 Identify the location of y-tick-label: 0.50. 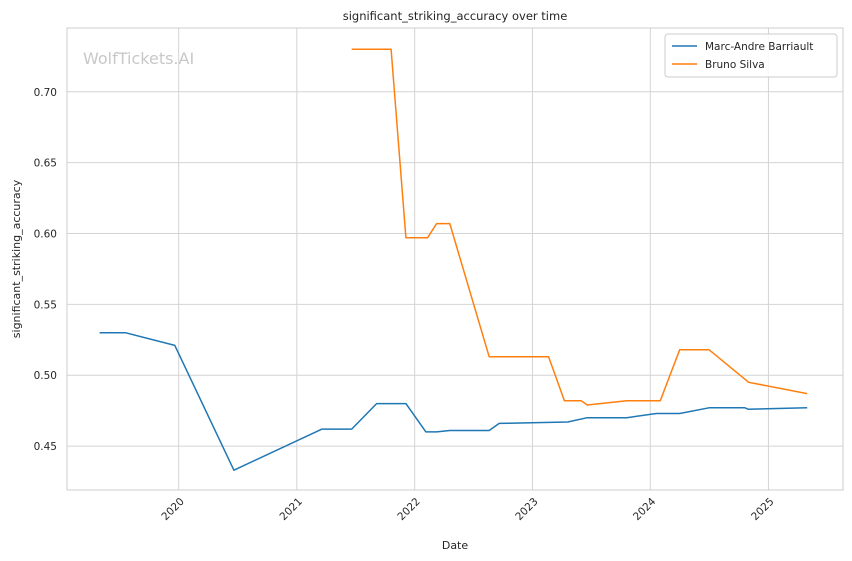
(45, 376).